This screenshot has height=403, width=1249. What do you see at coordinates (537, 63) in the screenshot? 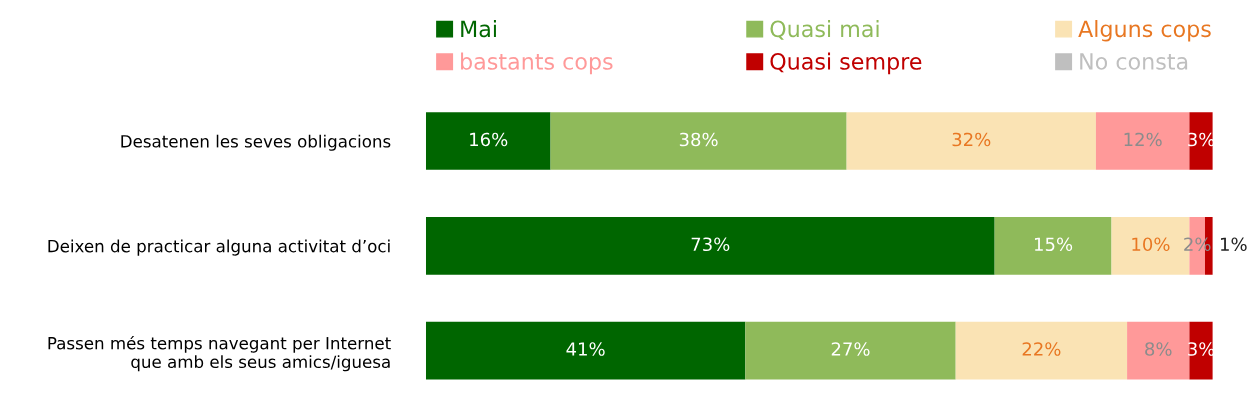
I see `legend-label: bastants cops` at bounding box center [537, 63].